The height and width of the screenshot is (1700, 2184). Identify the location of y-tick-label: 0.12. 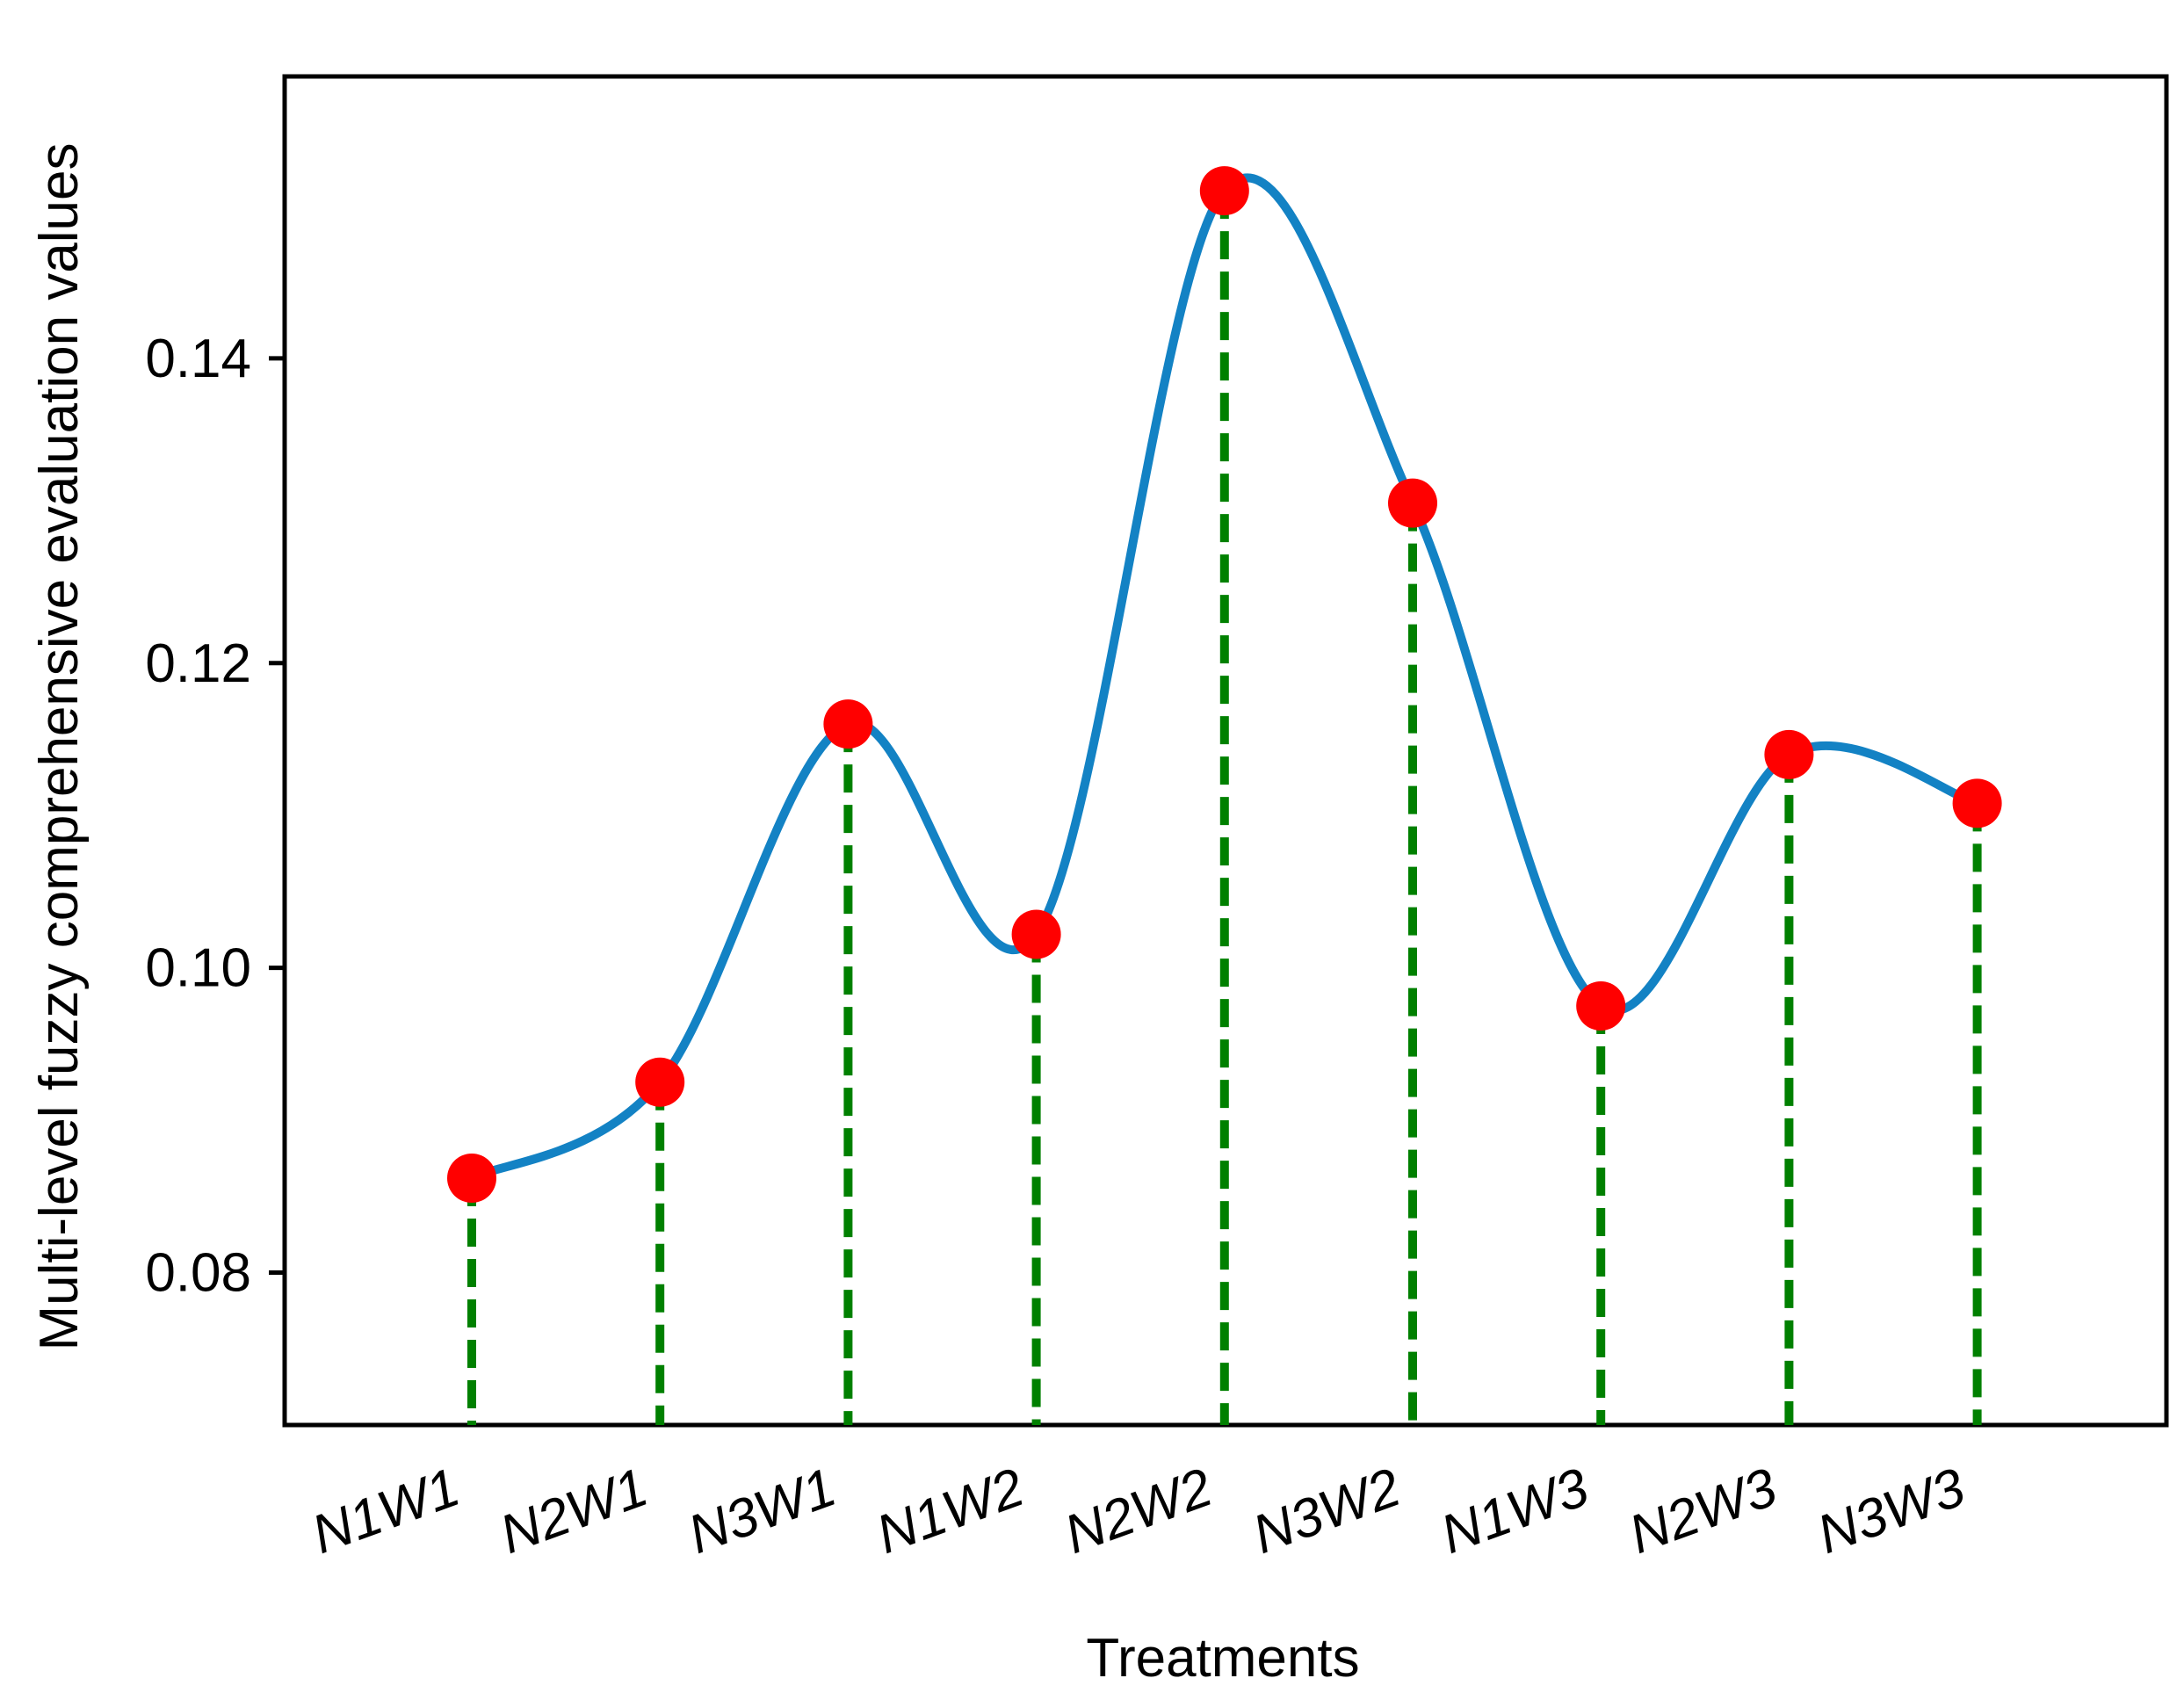
(198, 663).